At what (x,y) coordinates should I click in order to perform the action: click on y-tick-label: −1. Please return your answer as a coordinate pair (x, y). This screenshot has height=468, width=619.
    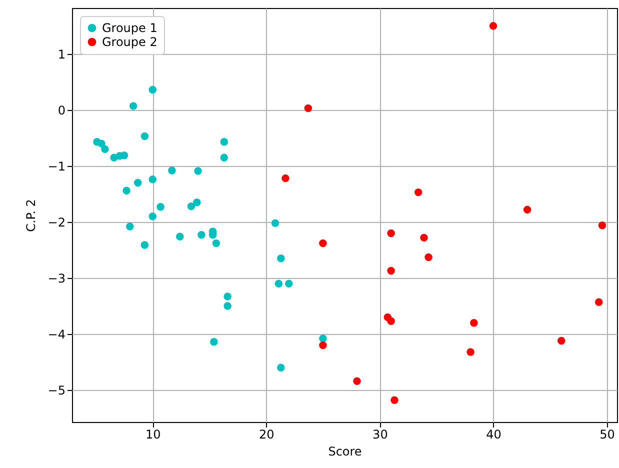
    Looking at the image, I should click on (57, 166).